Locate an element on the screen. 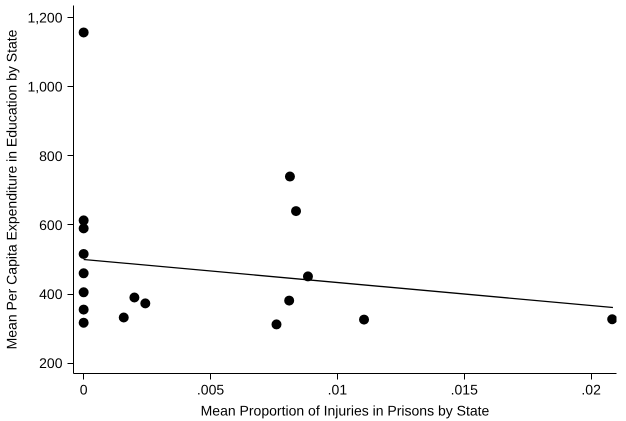 This screenshot has height=421, width=626. x-tick-label: 0 is located at coordinates (84, 390).